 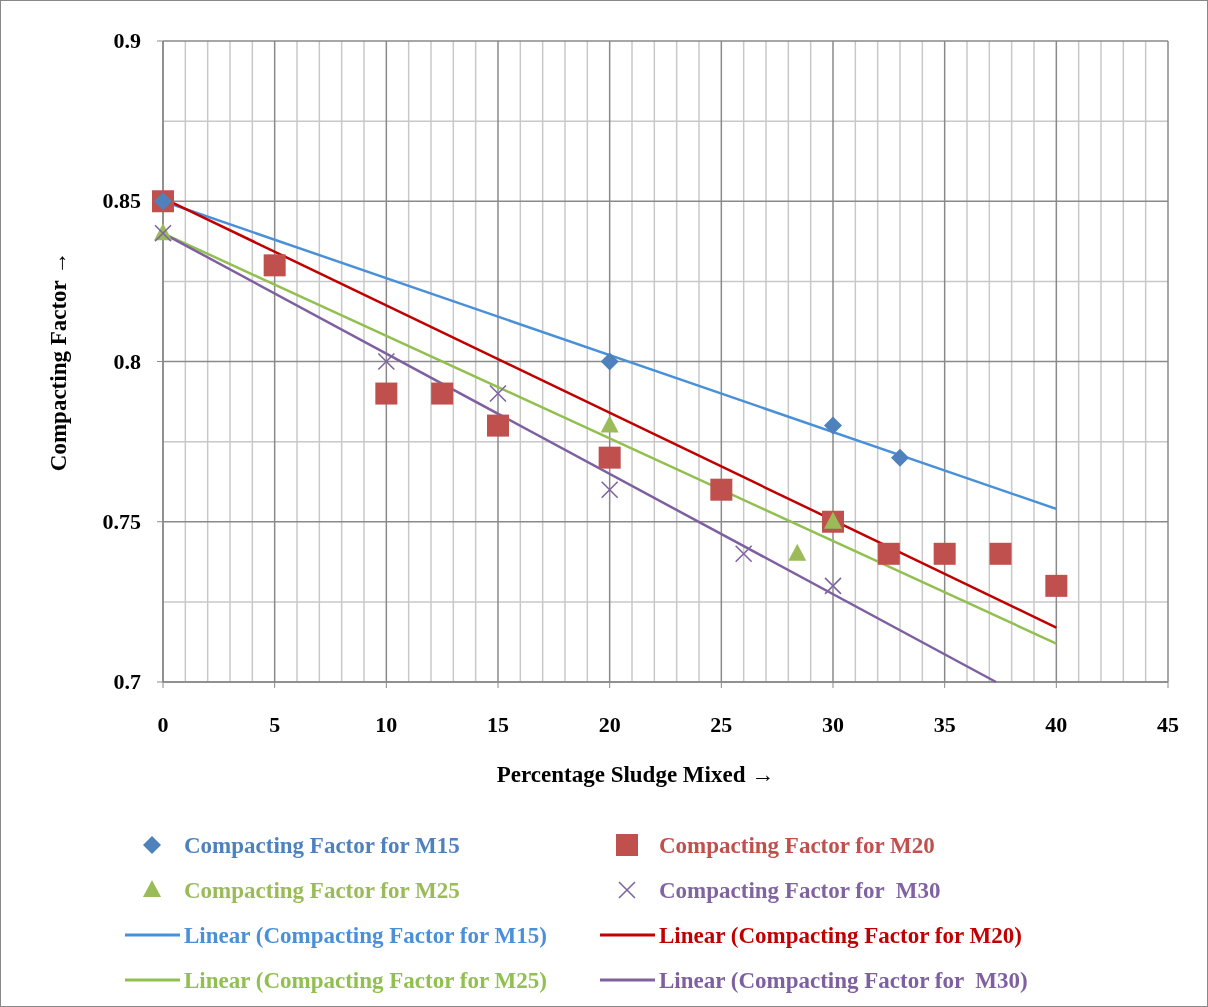 What do you see at coordinates (1056, 724) in the screenshot?
I see `x-tick-label: 40` at bounding box center [1056, 724].